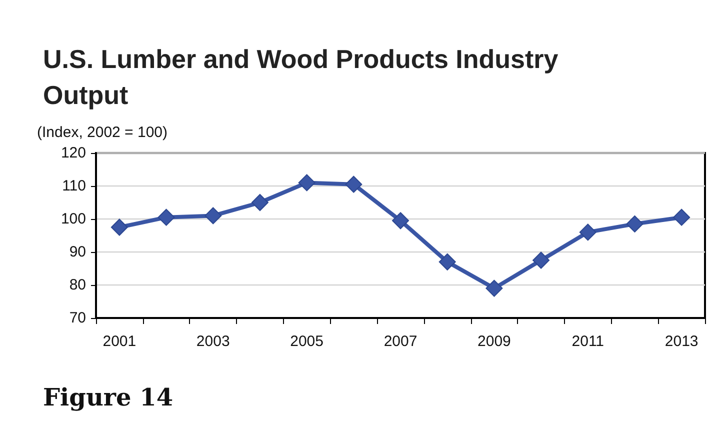 This screenshot has height=431, width=721. Describe the element at coordinates (213, 341) in the screenshot. I see `x-tick-label: 2003` at that location.